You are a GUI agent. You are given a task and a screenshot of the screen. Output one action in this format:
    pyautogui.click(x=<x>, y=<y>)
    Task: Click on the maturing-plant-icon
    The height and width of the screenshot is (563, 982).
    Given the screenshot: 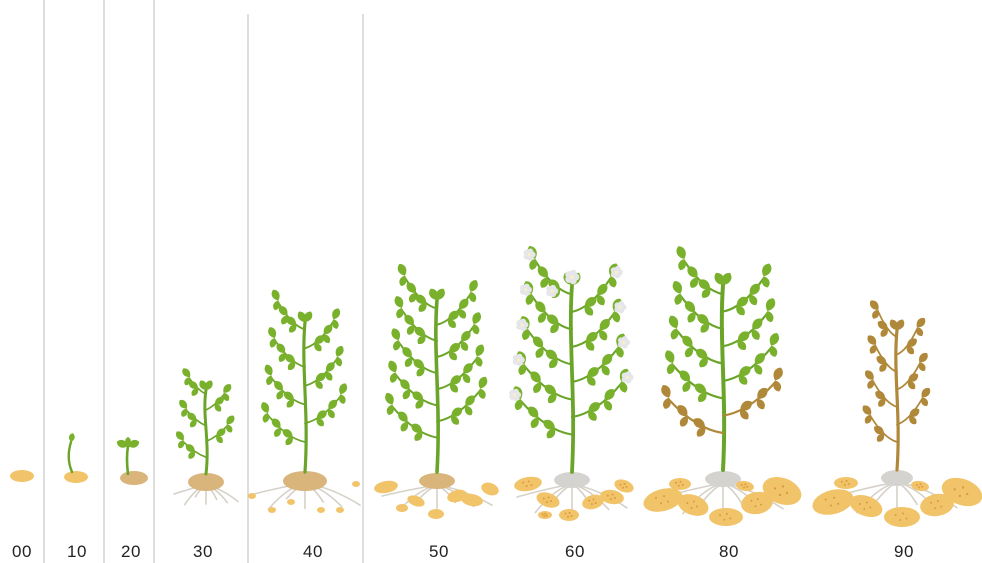 What is the action you would take?
    pyautogui.click(x=722, y=386)
    